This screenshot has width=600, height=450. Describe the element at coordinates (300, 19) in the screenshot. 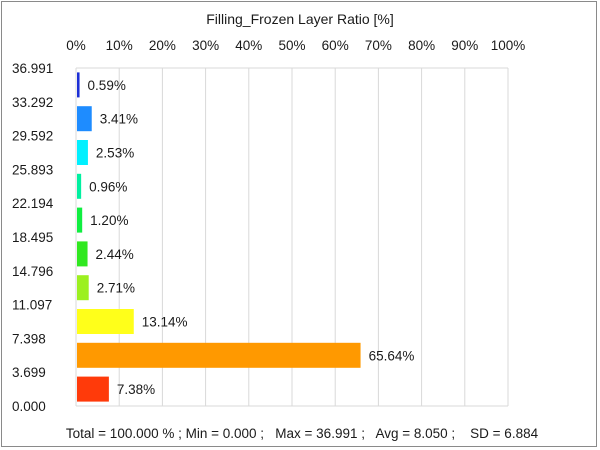

I see `chart-title: Filling_Frozen Layer Ratio [%]` at that location.